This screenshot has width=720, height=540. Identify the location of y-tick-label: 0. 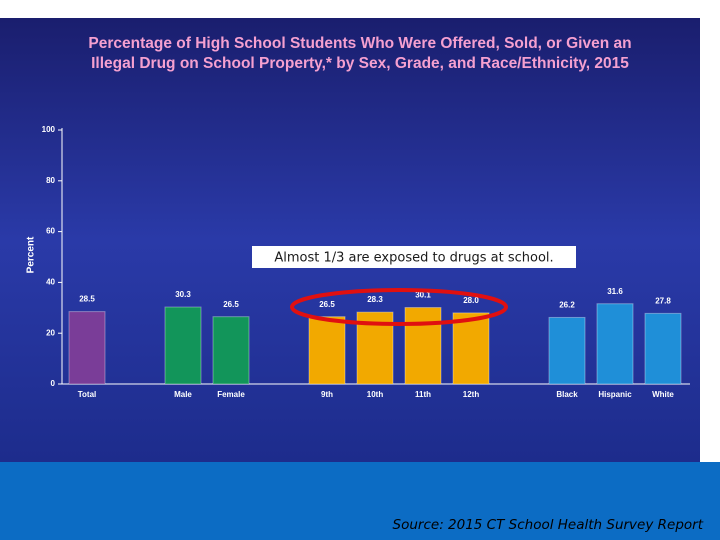
(53, 383).